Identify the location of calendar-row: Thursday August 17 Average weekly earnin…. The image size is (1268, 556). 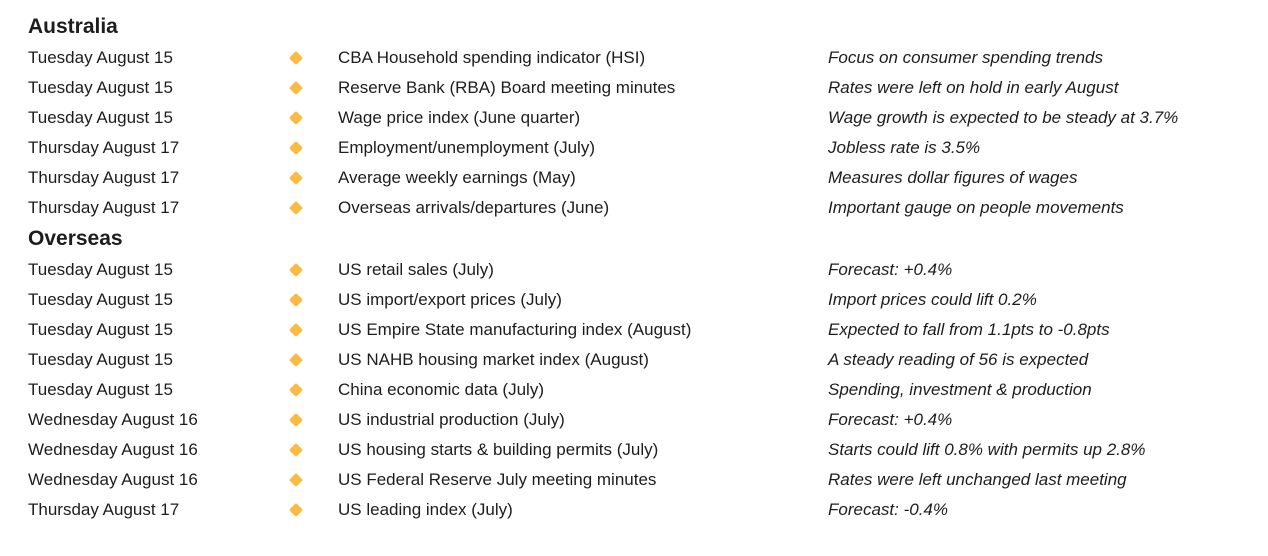
(638, 178).